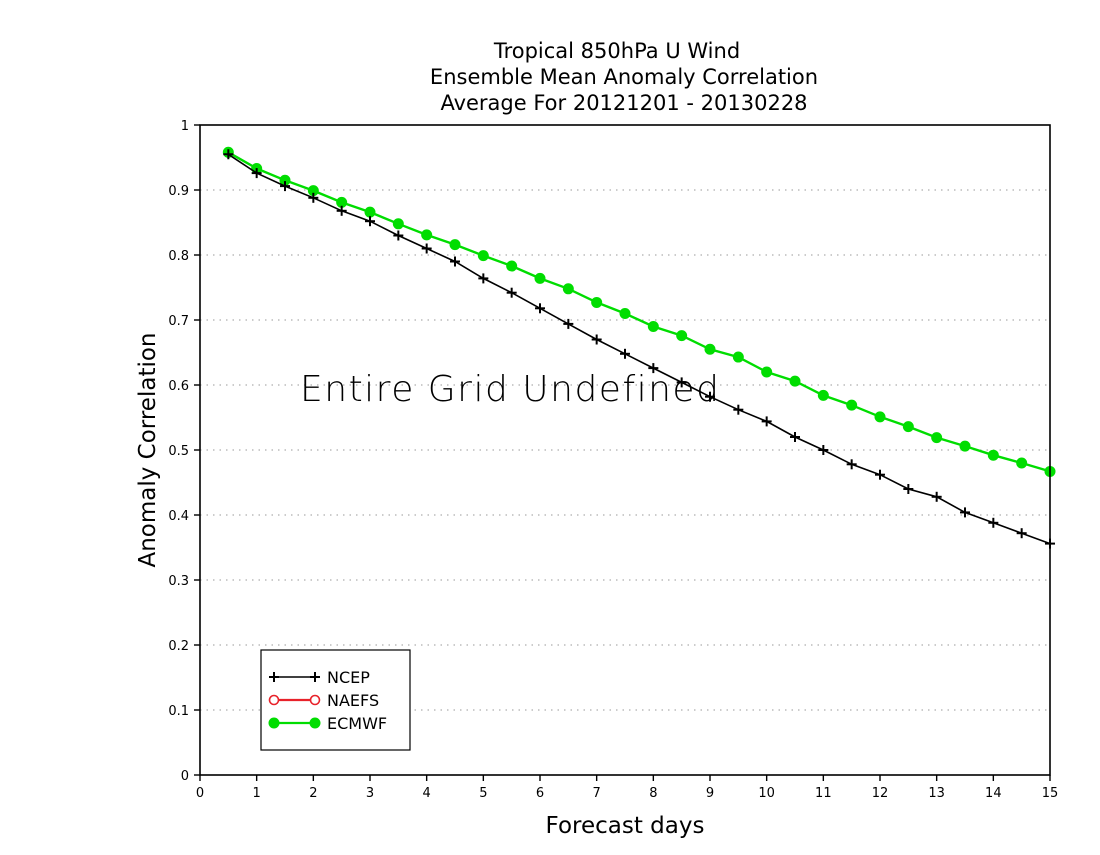 The height and width of the screenshot is (855, 1100). Describe the element at coordinates (540, 793) in the screenshot. I see `x-tick-label: 6` at that location.